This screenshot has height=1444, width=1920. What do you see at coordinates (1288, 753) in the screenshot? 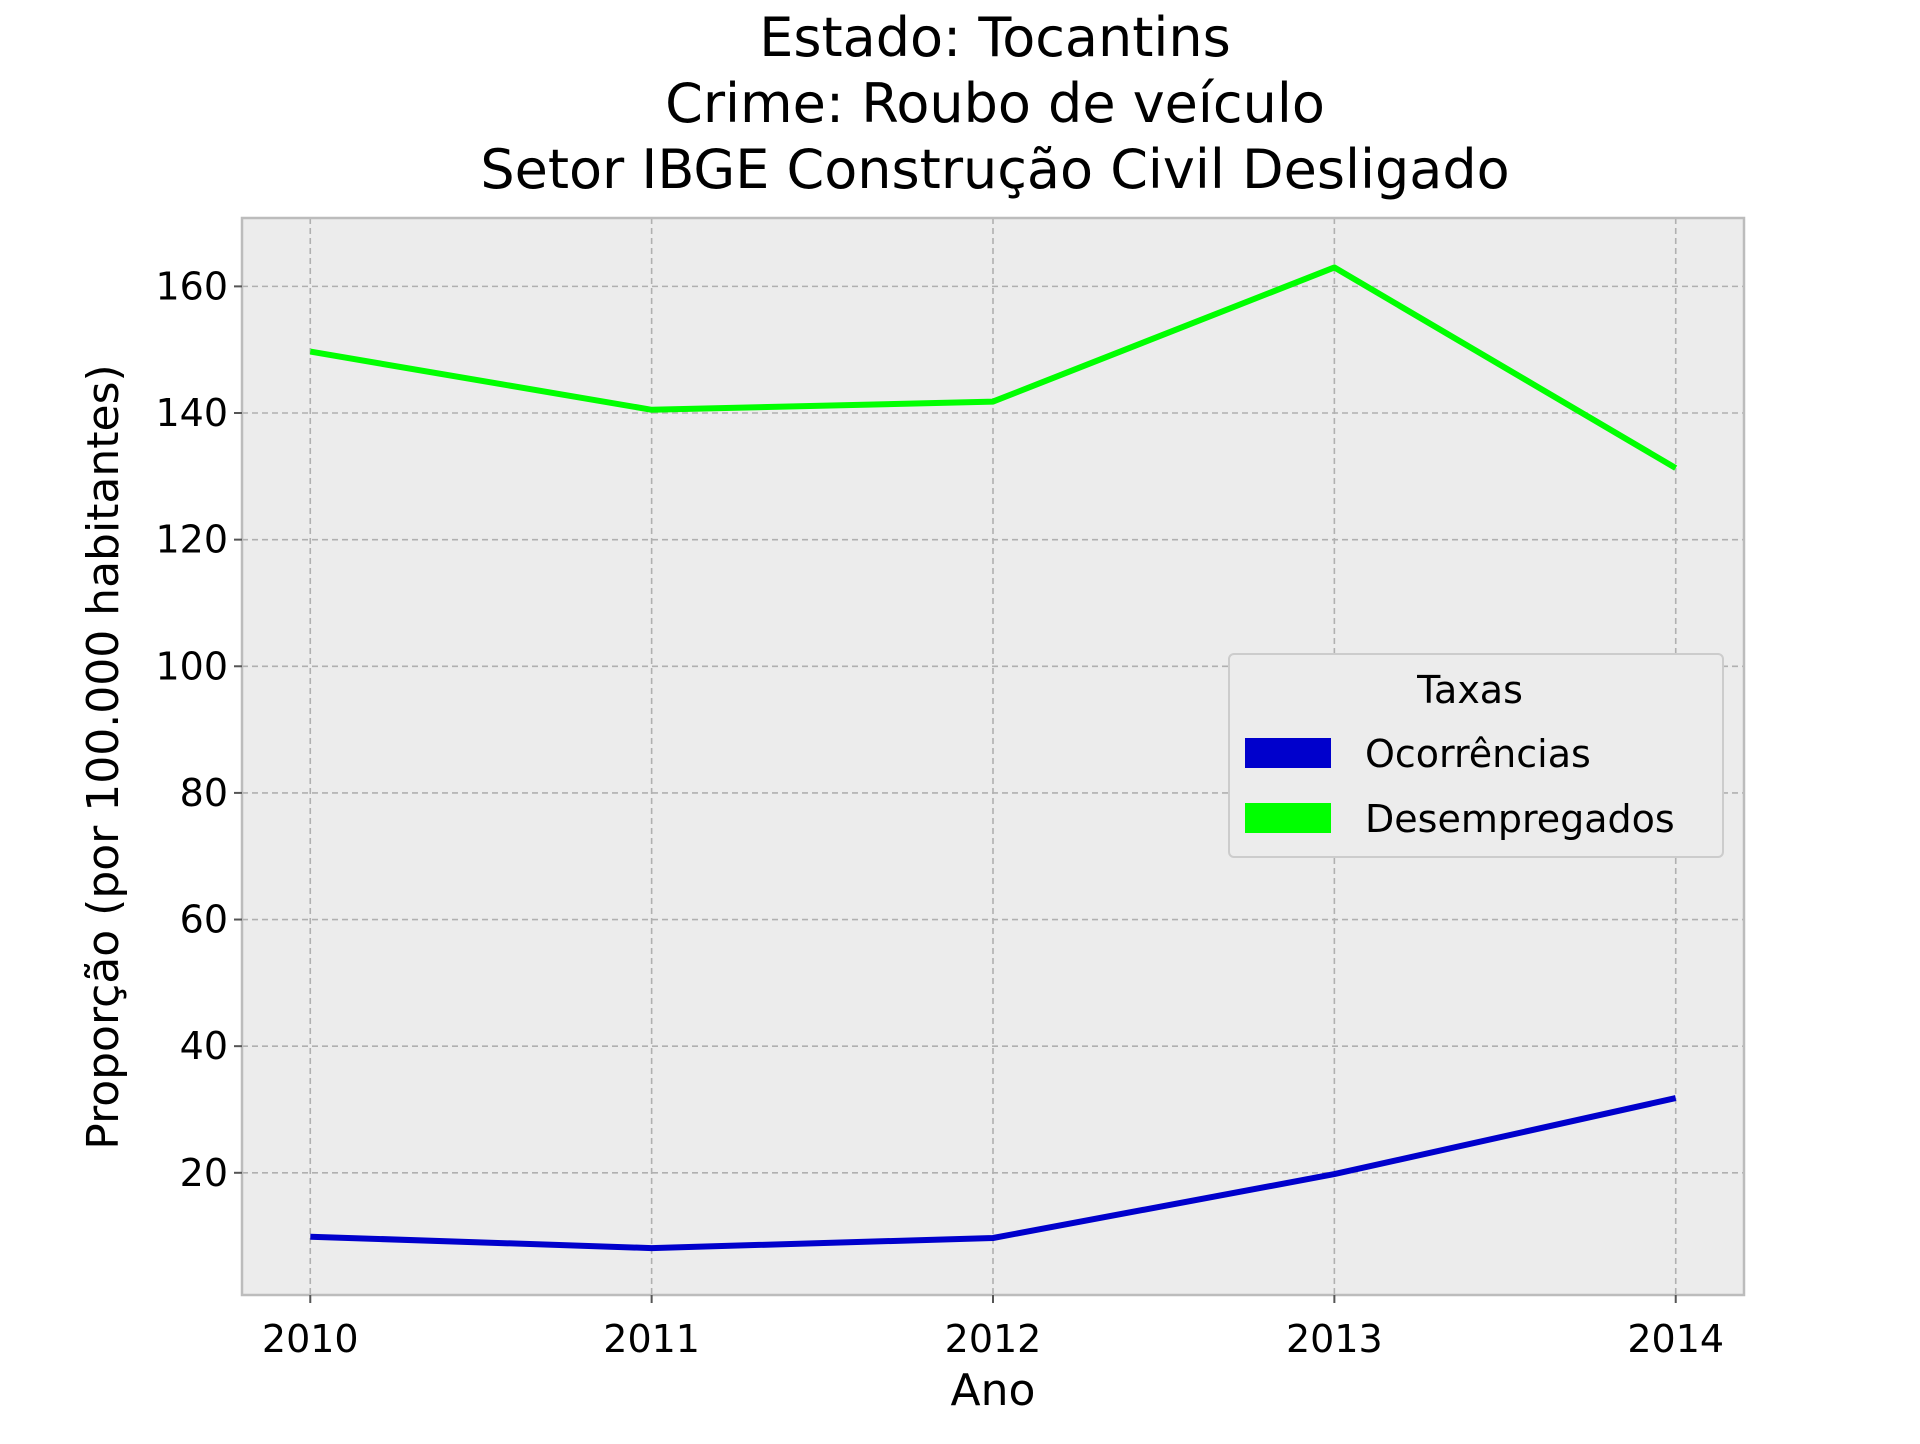
I see `legend-swatch-ocorrencias` at bounding box center [1288, 753].